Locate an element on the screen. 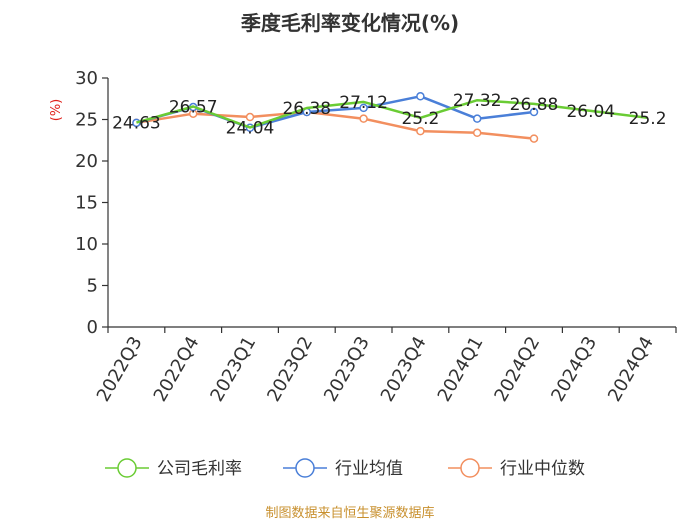 Image resolution: width=700 pixels, height=525 pixels. data-label: 26.04 is located at coordinates (590, 112).